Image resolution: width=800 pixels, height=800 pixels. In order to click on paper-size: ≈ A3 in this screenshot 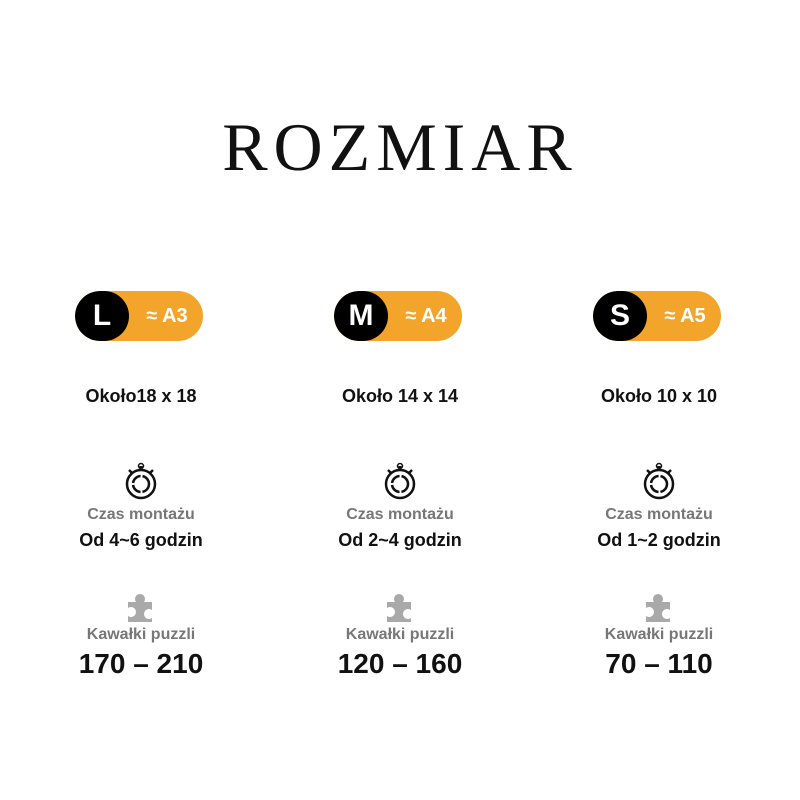, I will do `click(167, 316)`.